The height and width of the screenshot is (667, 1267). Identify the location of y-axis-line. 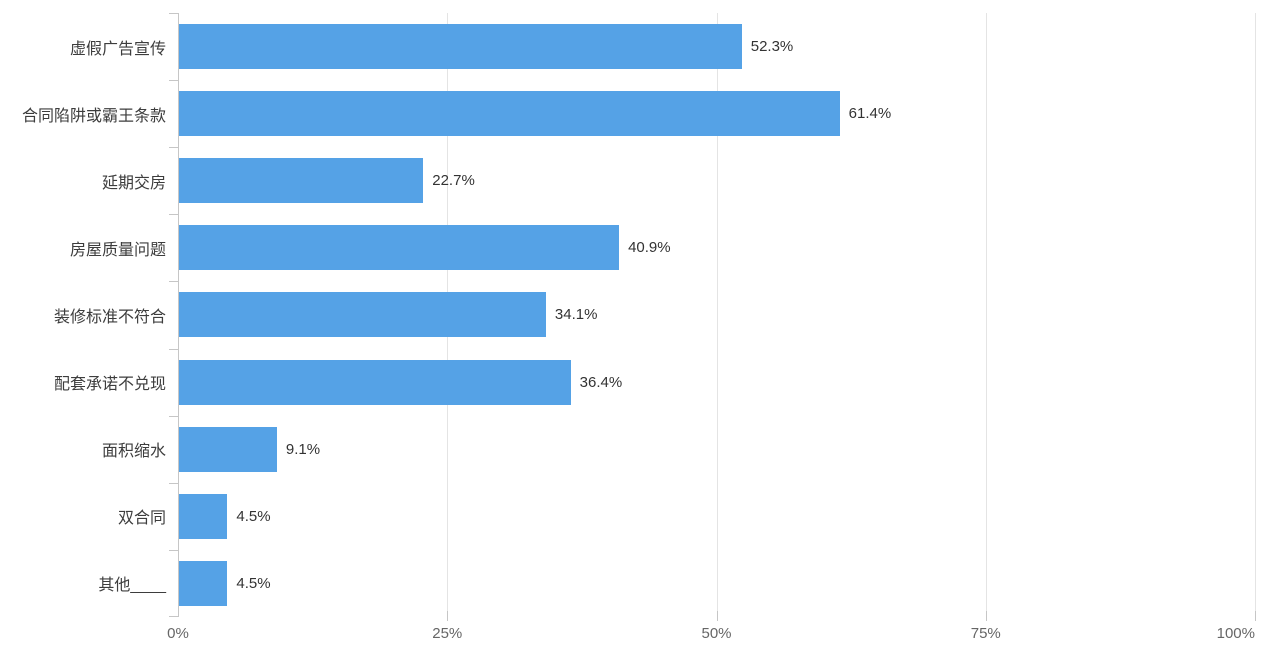
(178, 315).